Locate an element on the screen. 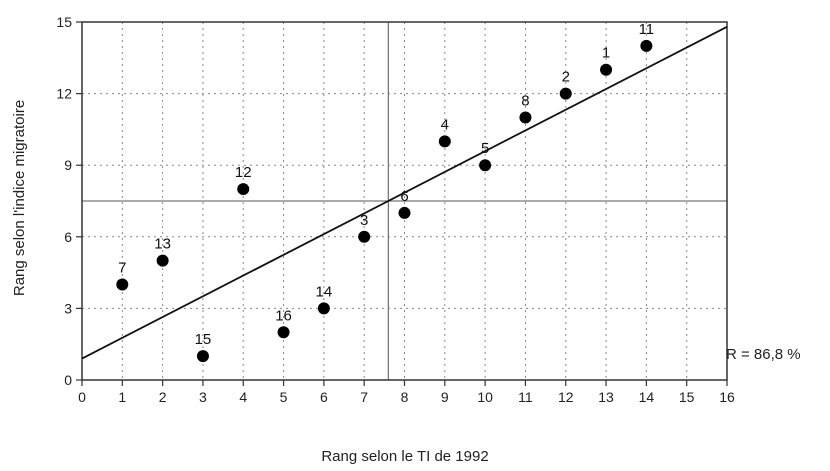 This screenshot has height=471, width=830. y-tick-label: 9 is located at coordinates (68, 165).